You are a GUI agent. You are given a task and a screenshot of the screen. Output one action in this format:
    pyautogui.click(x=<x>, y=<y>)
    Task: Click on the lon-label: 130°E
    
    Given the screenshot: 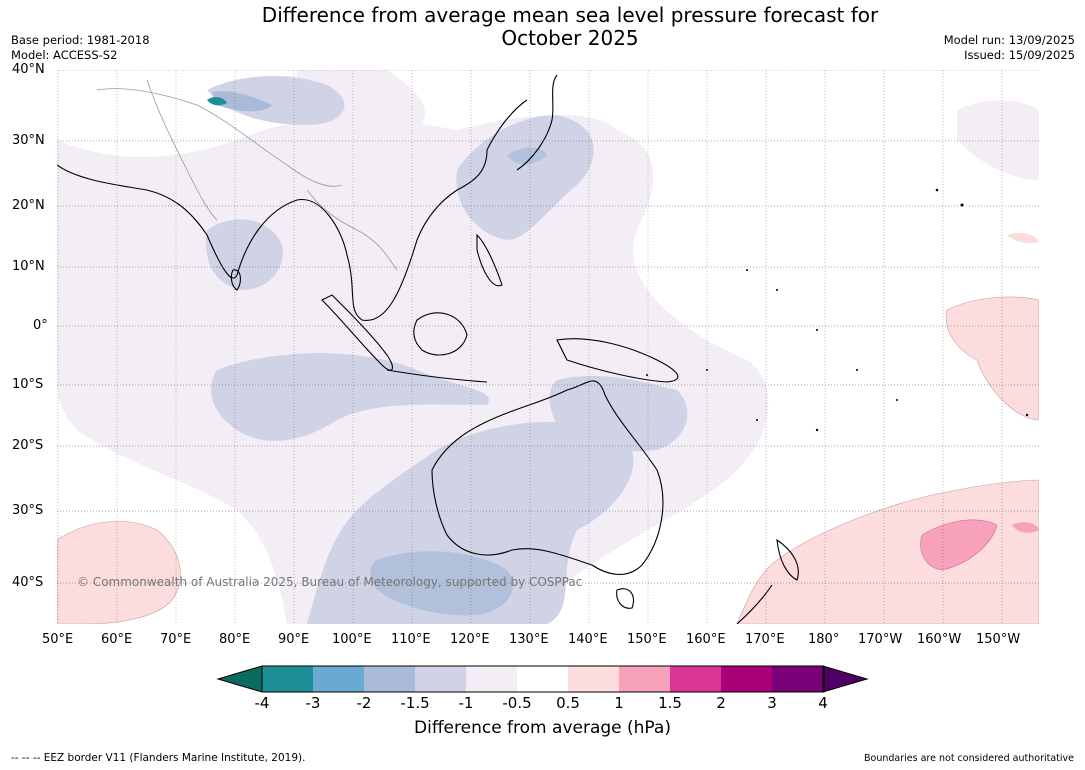 What is the action you would take?
    pyautogui.click(x=529, y=639)
    